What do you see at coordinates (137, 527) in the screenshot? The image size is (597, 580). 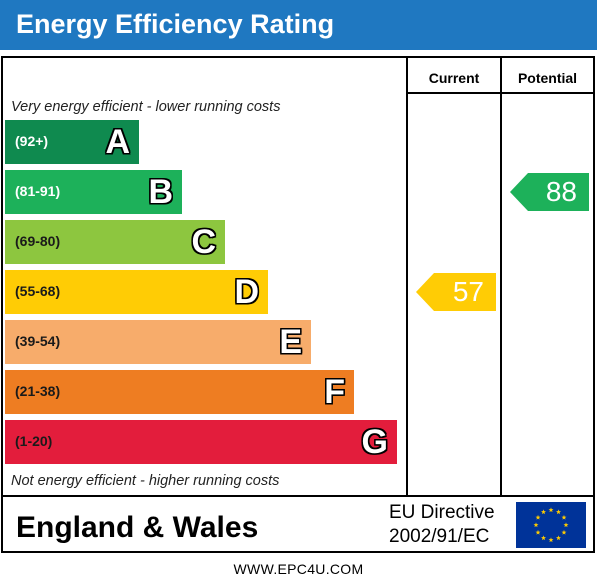 I see `footer-country: England & Wales` at bounding box center [137, 527].